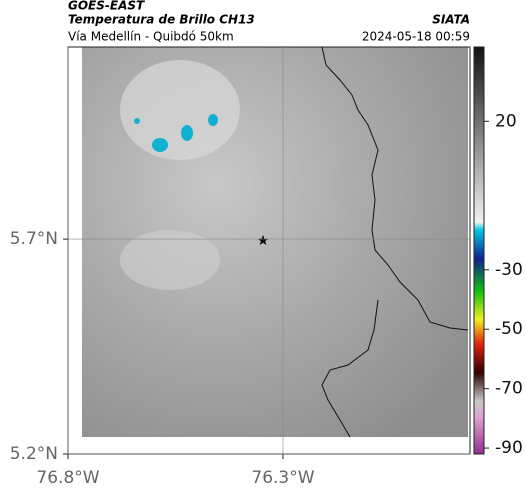 The width and height of the screenshot is (526, 495). What do you see at coordinates (34, 239) in the screenshot?
I see `y-tick-label: 5.7°N` at bounding box center [34, 239].